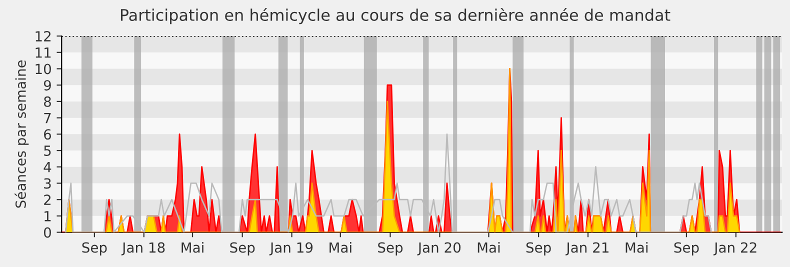  Describe the element at coordinates (47, 183) in the screenshot. I see `y-tick-label: 3` at that location.